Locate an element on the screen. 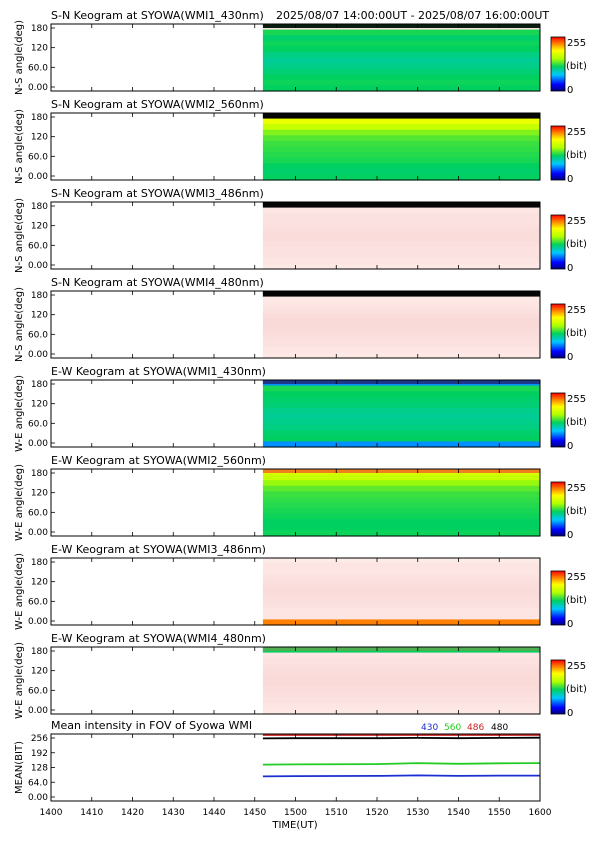 Image resolution: width=595 pixels, height=842 pixels. x-tick-label: 1450 is located at coordinates (254, 813).